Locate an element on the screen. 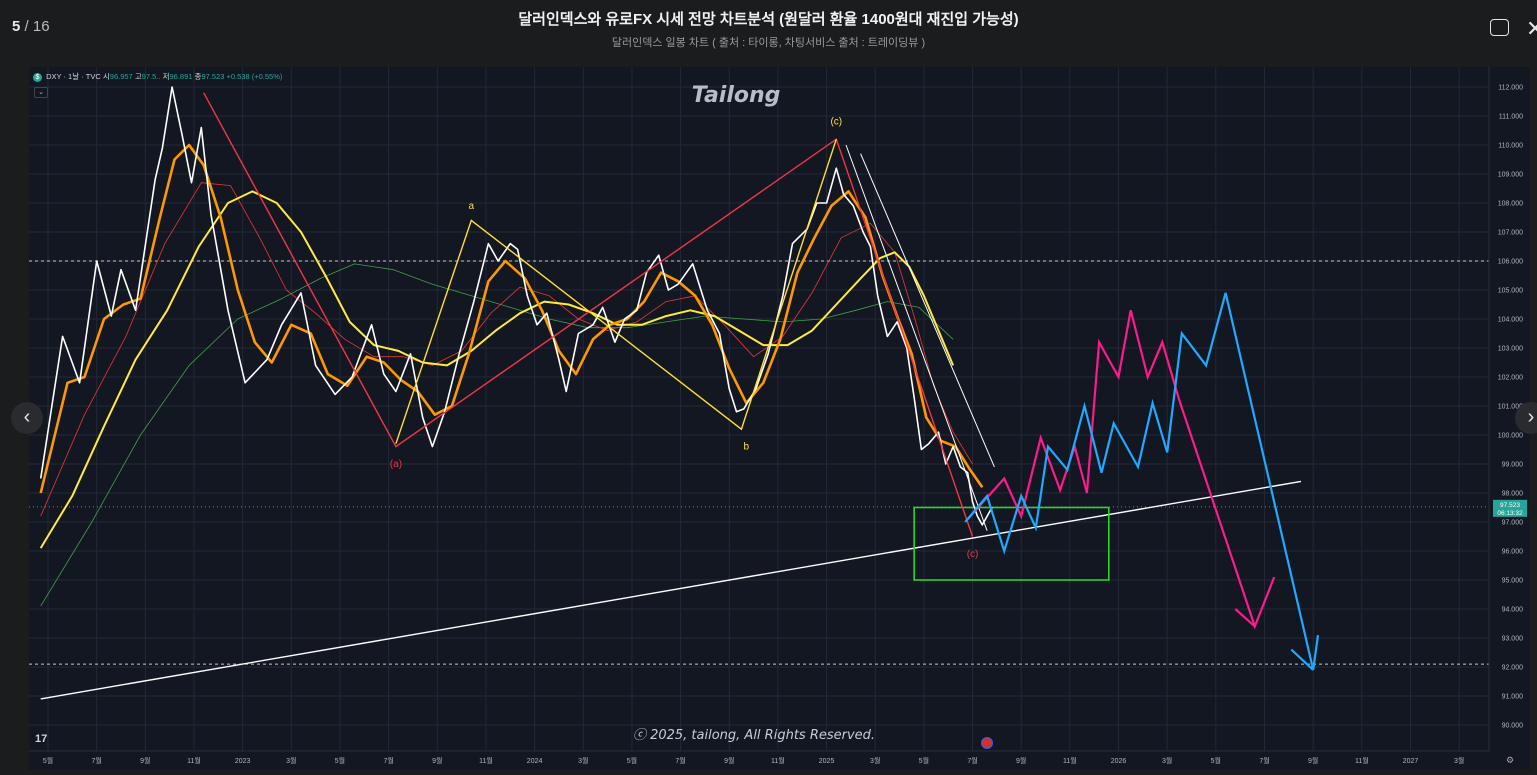 The image size is (1537, 775). y-tick-label: 107.000 is located at coordinates (1510, 233).